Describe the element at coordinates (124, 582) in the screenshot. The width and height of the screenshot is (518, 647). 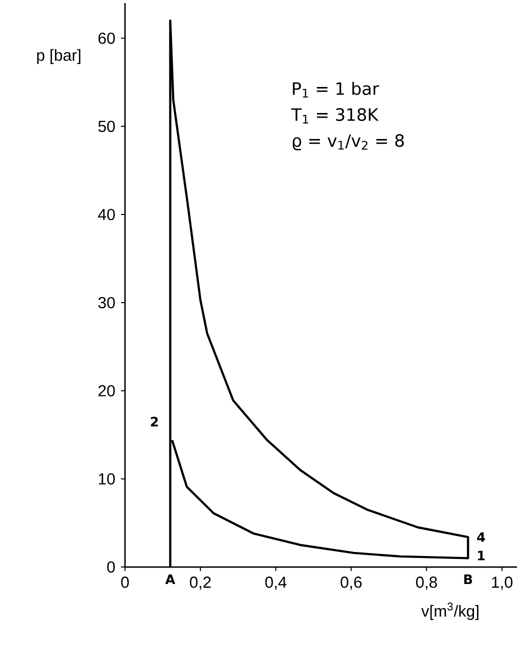
I see `x-tick-label: 0` at that location.